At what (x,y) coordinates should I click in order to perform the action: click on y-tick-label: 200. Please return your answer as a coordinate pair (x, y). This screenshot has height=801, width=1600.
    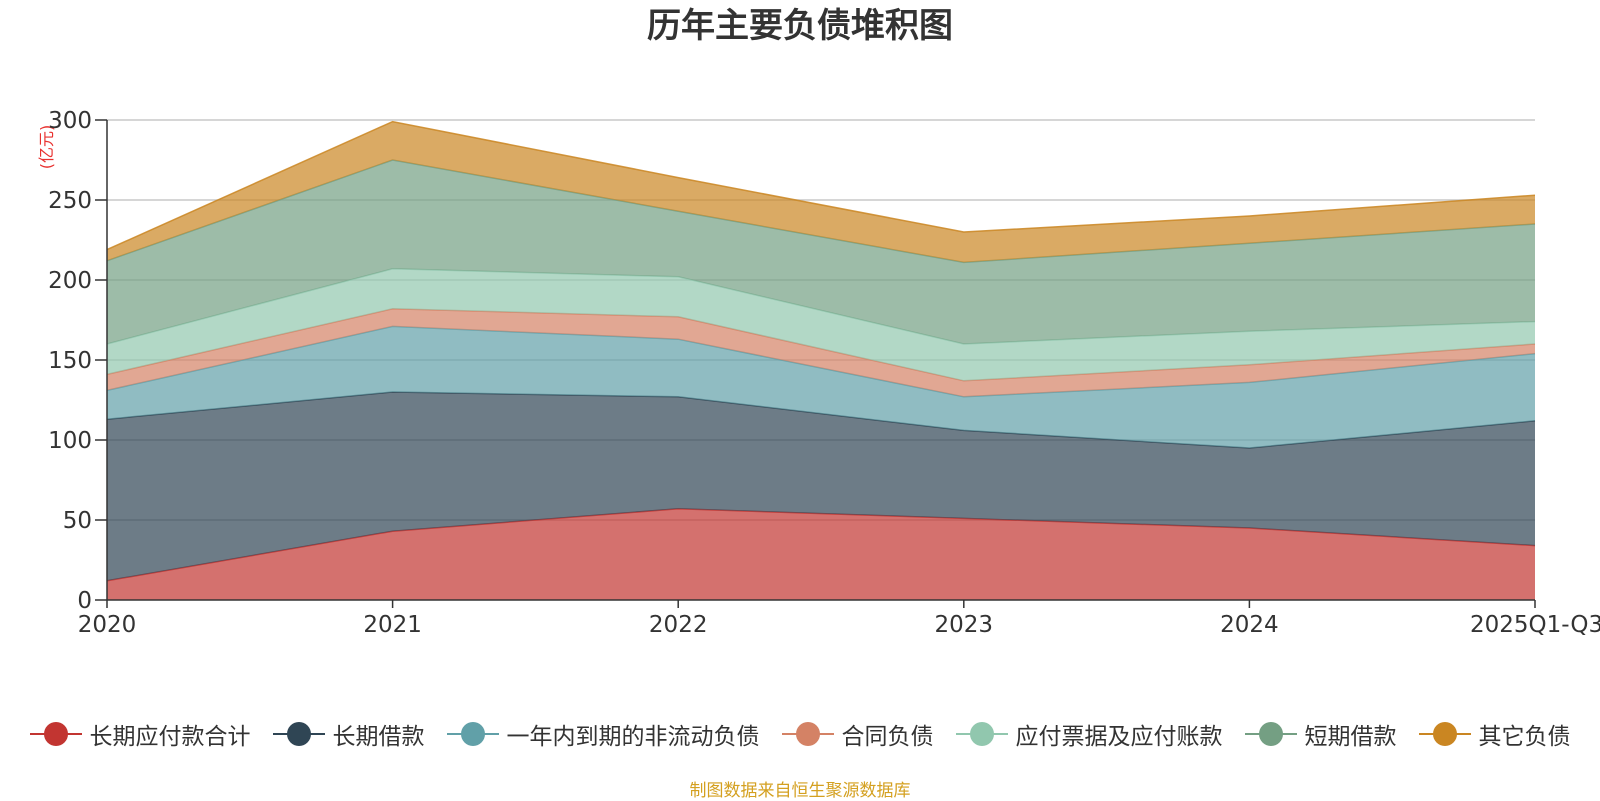
    Looking at the image, I should click on (70, 281).